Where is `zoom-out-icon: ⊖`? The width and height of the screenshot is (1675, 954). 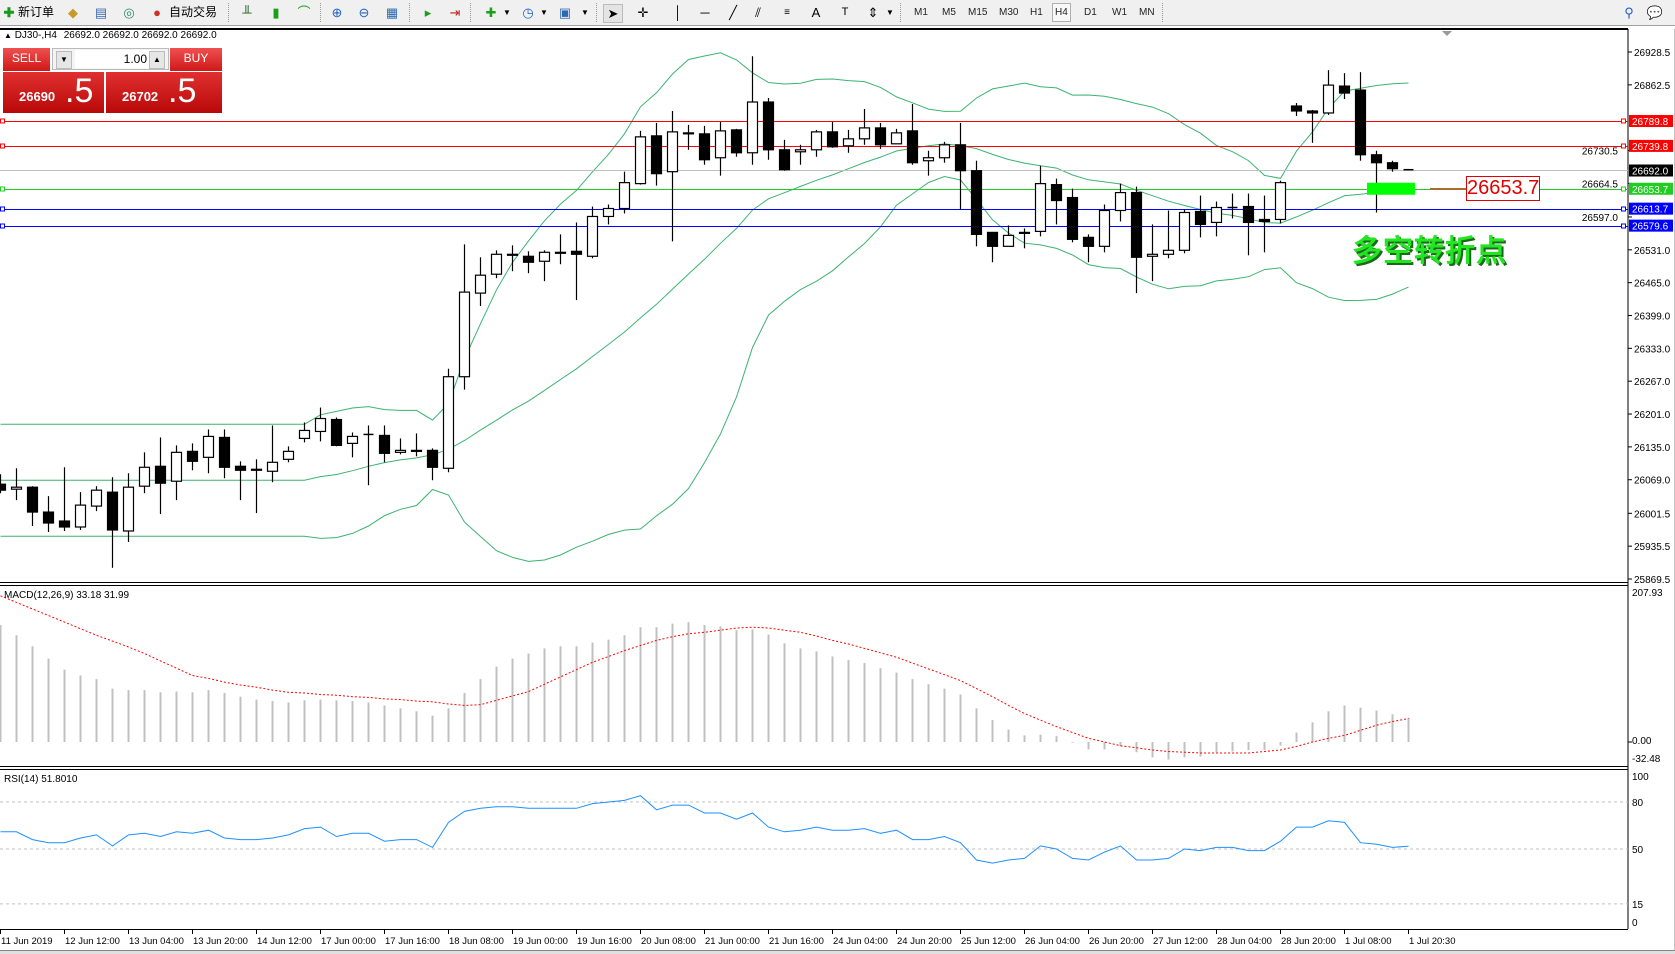
zoom-out-icon: ⊖ is located at coordinates (364, 12).